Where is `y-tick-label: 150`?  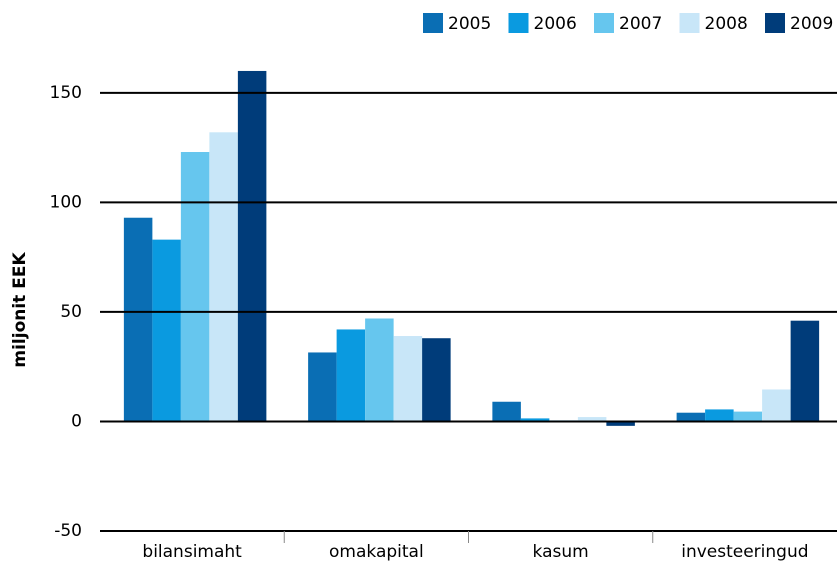
y-tick-label: 150 is located at coordinates (66, 93).